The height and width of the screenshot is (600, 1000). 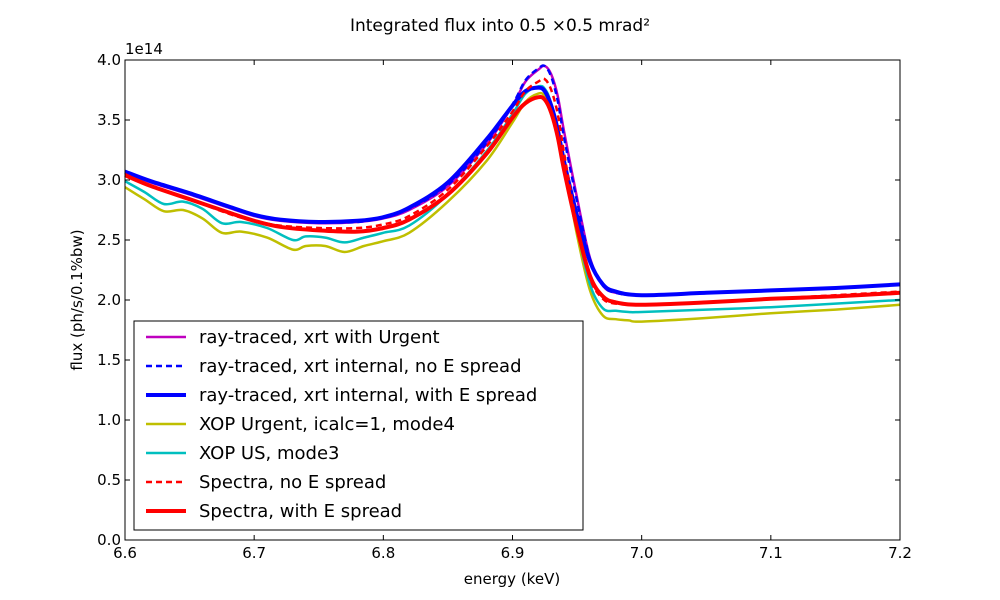 I want to click on x-tick-label: 6.7, so click(x=254, y=553).